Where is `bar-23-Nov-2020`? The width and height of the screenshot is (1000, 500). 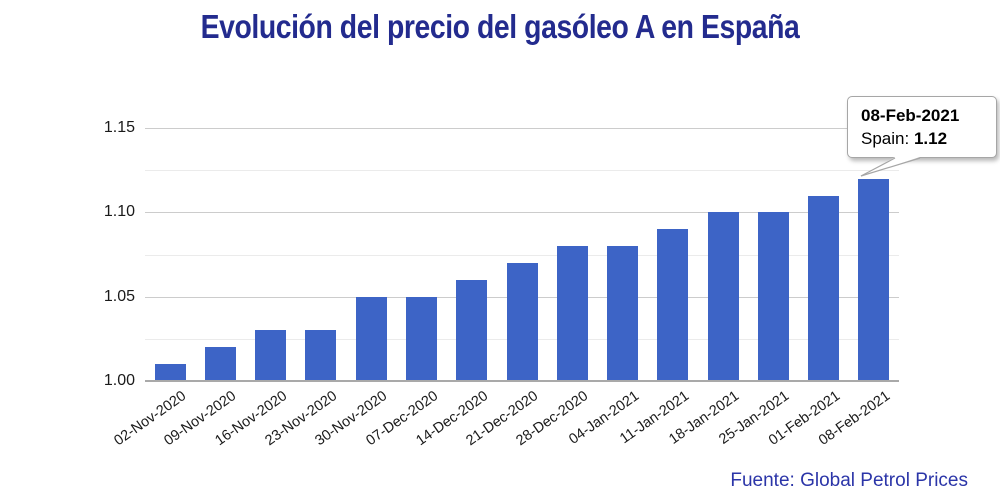
bar-23-Nov-2020 is located at coordinates (321, 355).